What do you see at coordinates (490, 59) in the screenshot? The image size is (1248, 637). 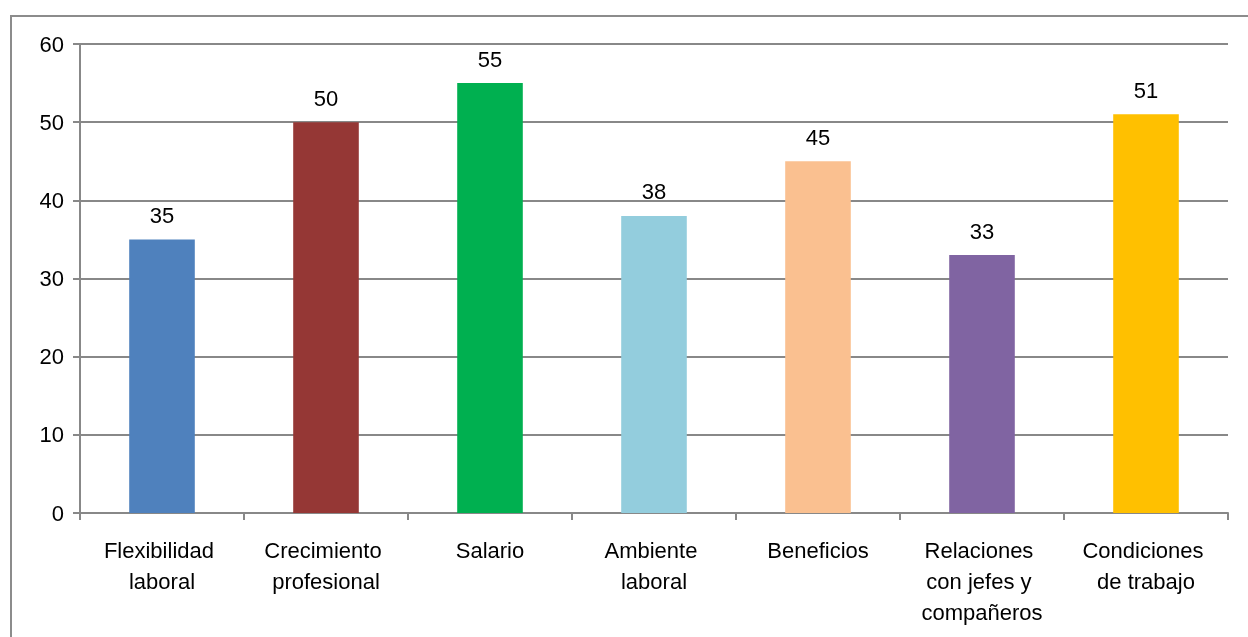 I see `data-label: 55` at bounding box center [490, 59].